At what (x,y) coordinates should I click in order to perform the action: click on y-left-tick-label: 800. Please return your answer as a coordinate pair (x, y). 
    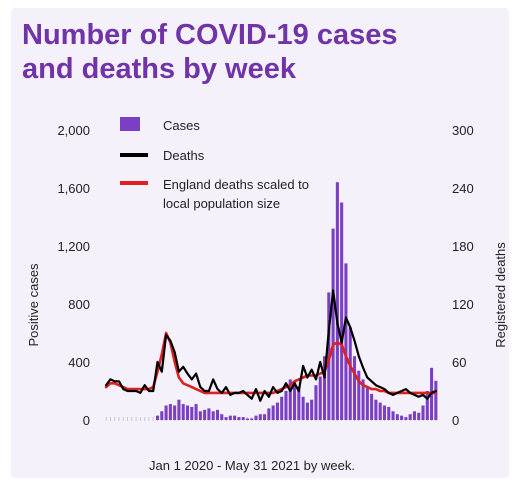
    Looking at the image, I should click on (79, 304).